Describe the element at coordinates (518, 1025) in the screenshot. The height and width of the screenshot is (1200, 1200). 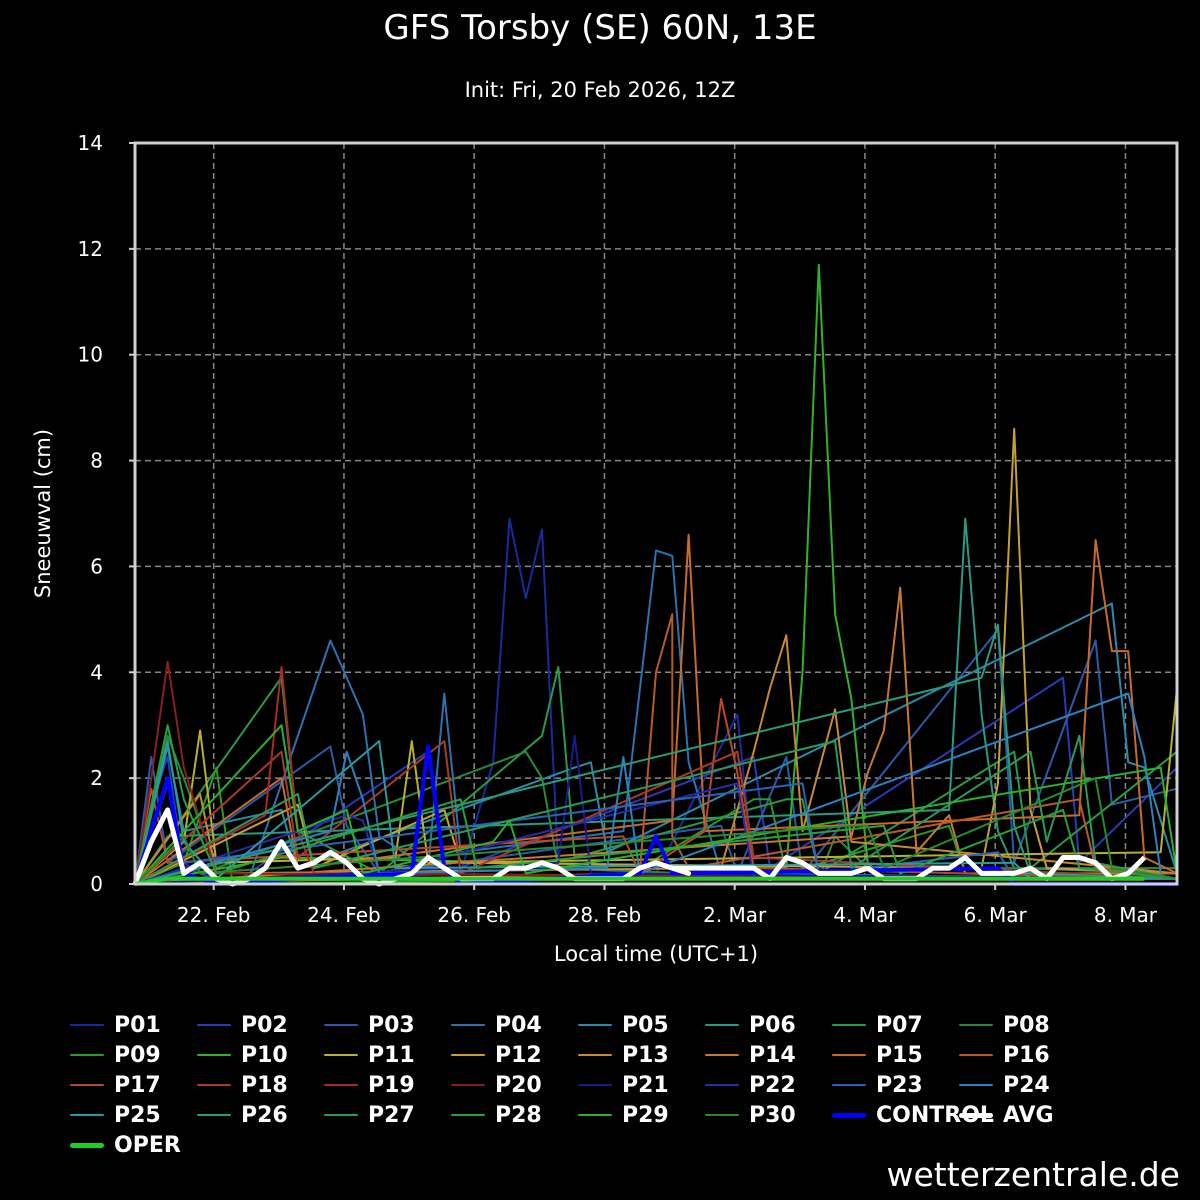
I see `legend-label: P04` at that location.